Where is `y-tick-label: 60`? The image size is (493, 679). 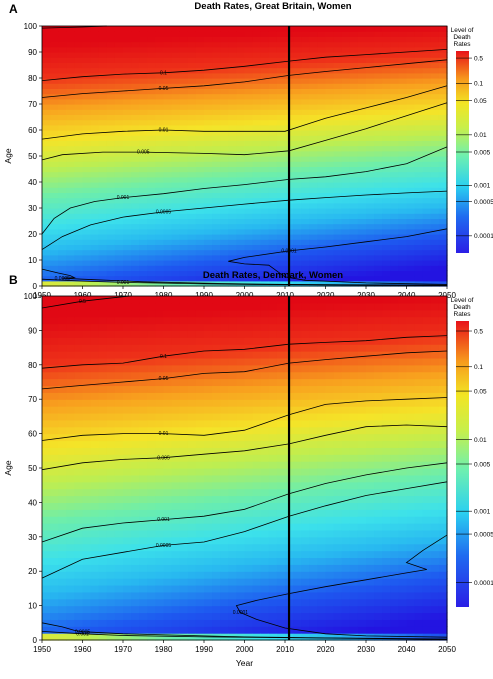 y-tick-label: 60 is located at coordinates (32, 130).